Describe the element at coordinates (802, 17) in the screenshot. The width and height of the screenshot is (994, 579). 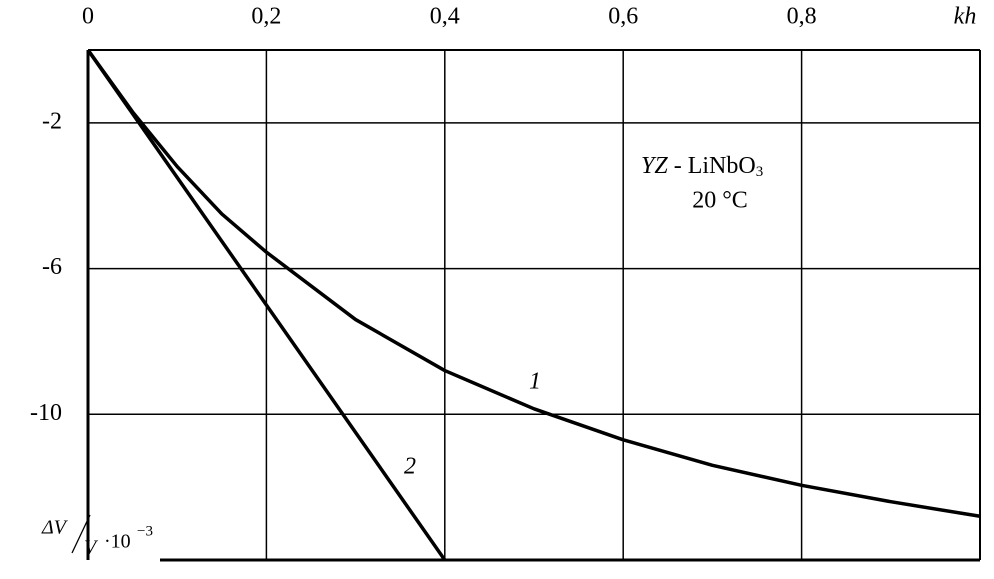
I see `x-tick-label: 0,8` at that location.